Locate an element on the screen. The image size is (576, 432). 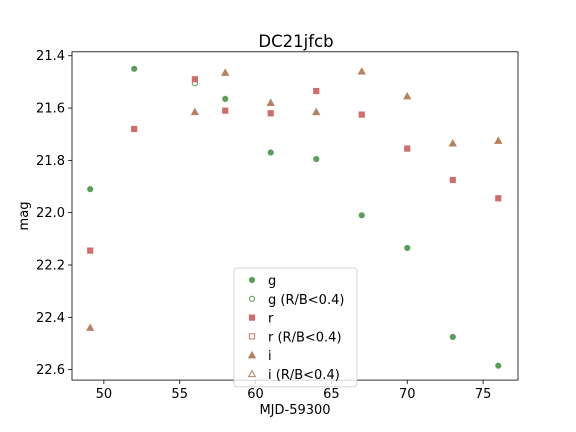
legend-label: i (R/B<0.4) is located at coordinates (304, 375).